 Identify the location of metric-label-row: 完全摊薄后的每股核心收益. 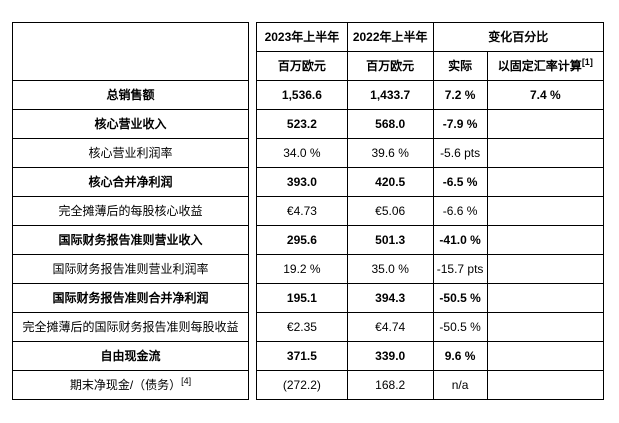
(130, 211).